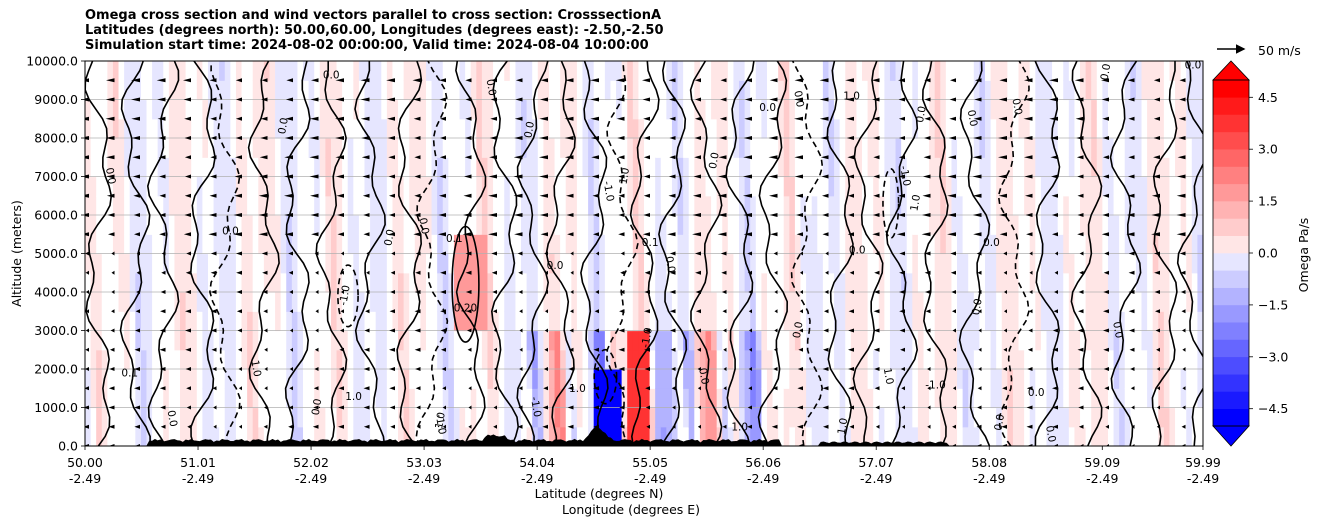 The image size is (1320, 526). Describe the element at coordinates (1086, 253) in the screenshot. I see `contour-line` at that location.